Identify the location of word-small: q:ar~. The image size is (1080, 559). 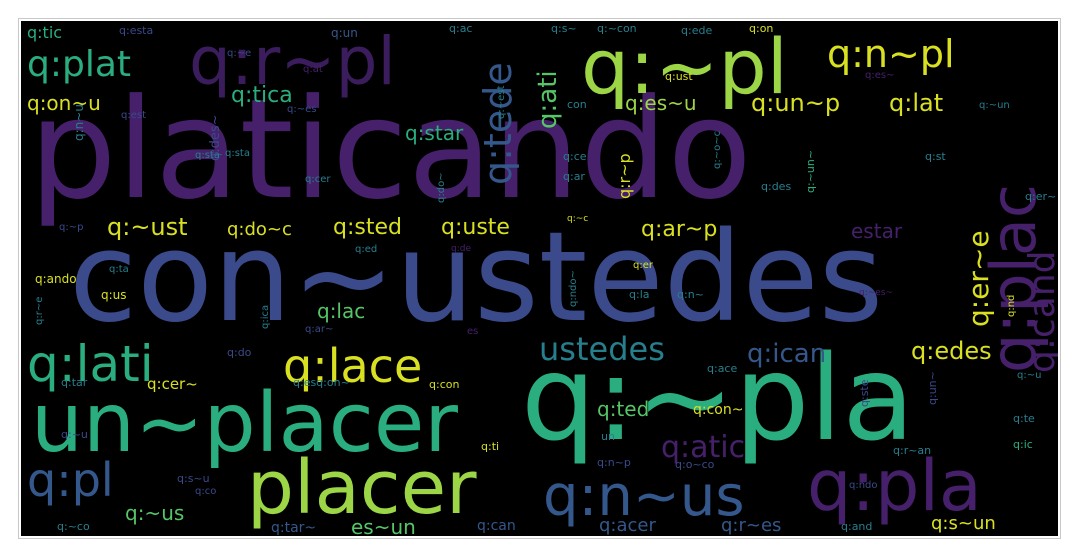
(319, 329).